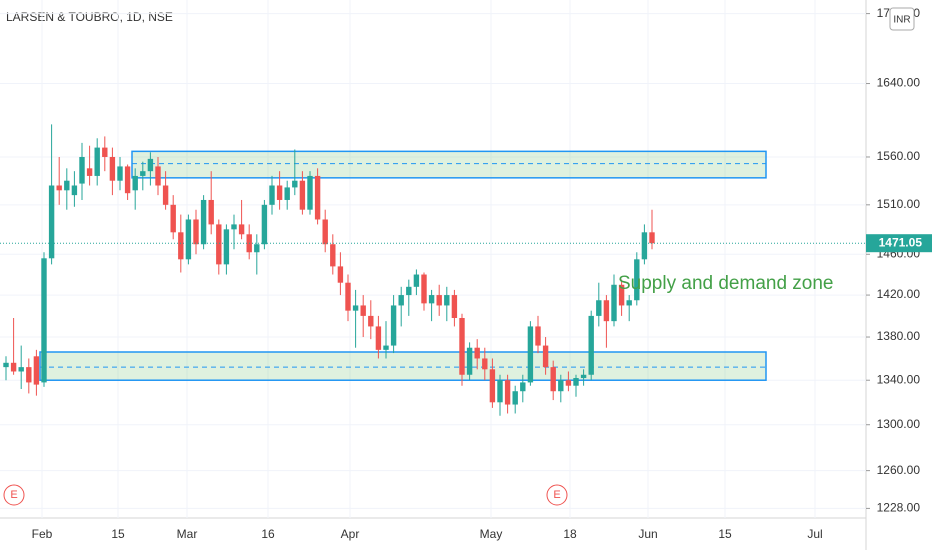  Describe the element at coordinates (491, 534) in the screenshot. I see `x-tick-label: May` at that location.